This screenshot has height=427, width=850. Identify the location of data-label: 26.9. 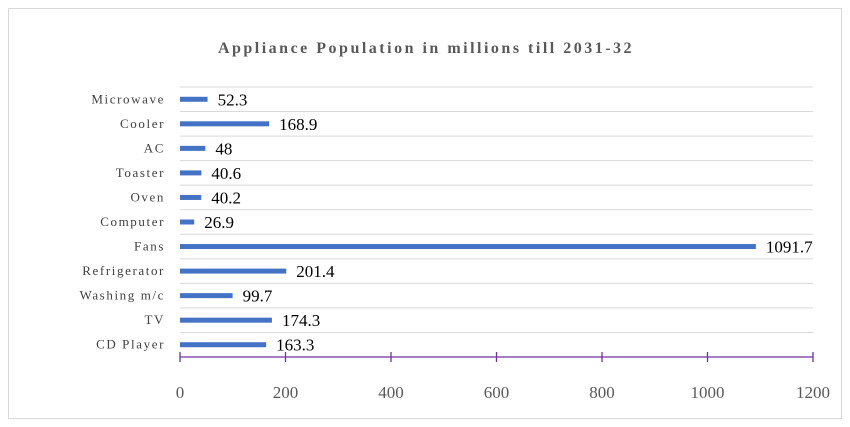
(219, 222).